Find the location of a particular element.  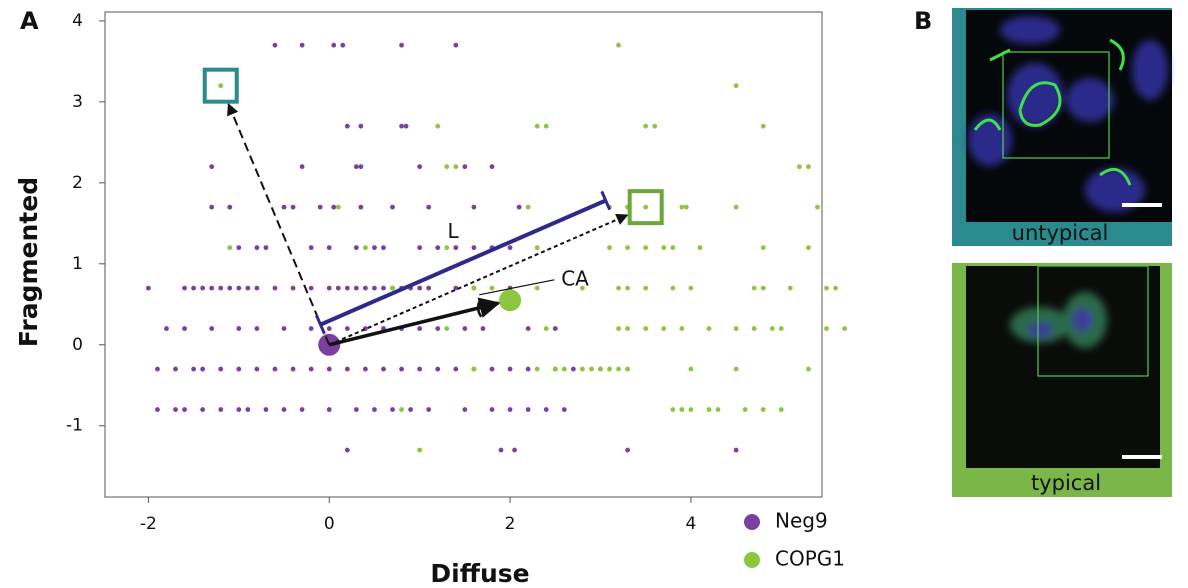

y-tick-label: 2 is located at coordinates (77, 183).